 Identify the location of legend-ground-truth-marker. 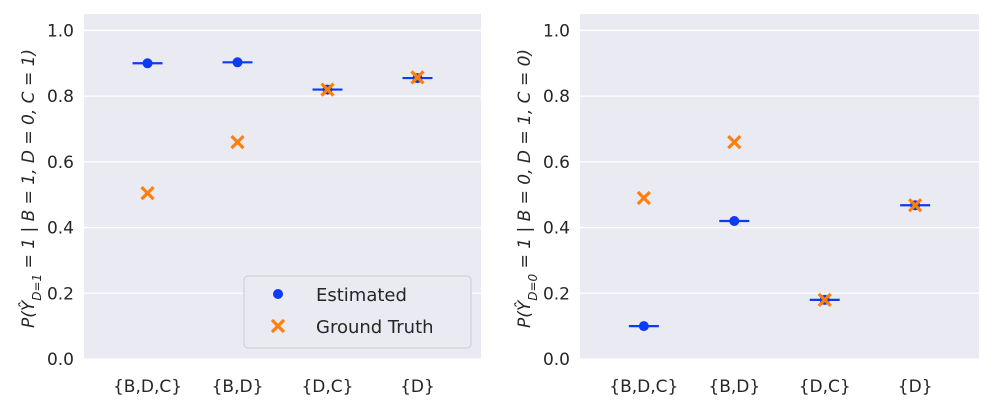
(278, 326).